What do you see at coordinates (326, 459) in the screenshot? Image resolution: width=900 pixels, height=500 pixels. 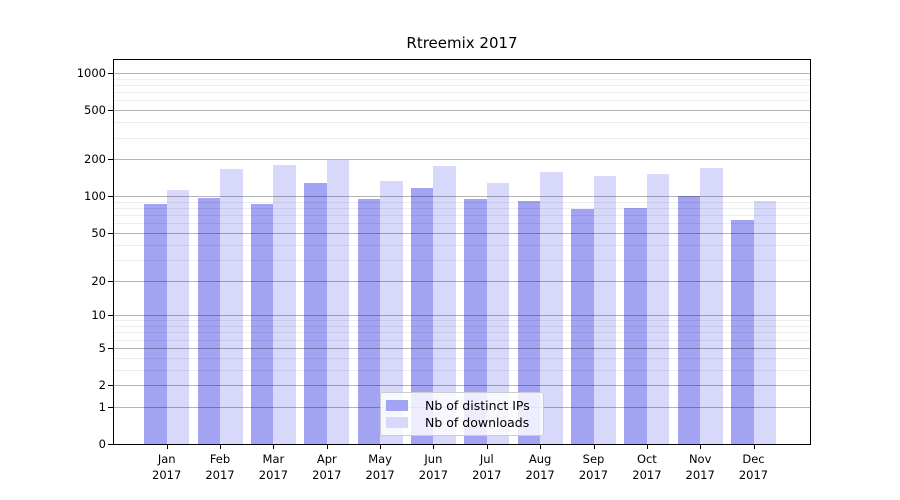 I see `x-tick-month: Apr` at bounding box center [326, 459].